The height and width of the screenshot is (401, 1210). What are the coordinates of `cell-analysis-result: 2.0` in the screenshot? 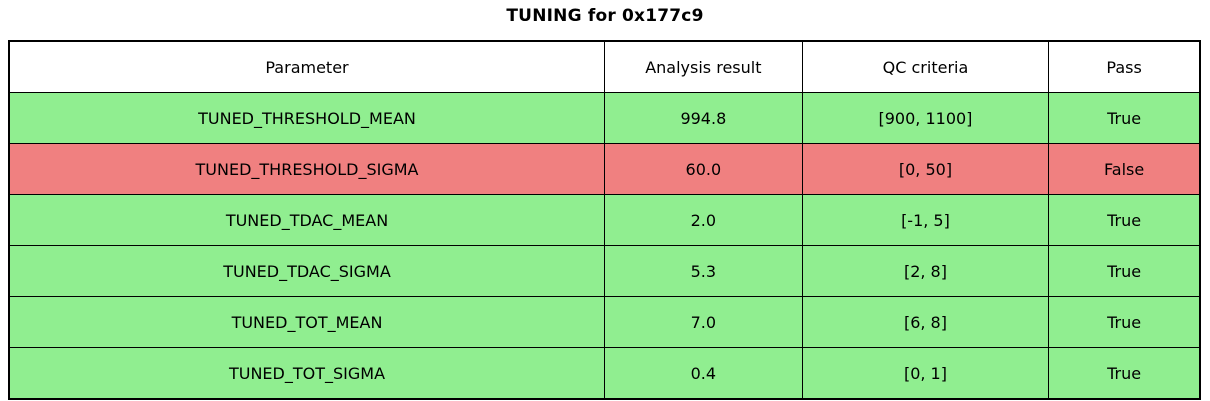 It's located at (703, 220).